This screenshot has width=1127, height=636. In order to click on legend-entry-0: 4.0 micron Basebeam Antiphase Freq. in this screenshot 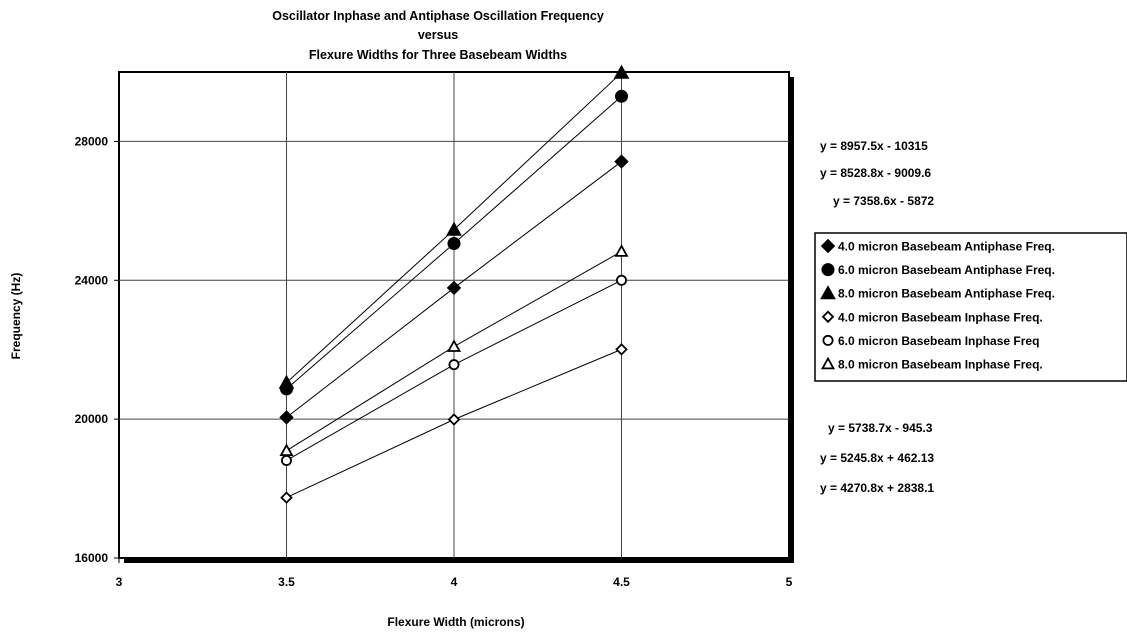, I will do `click(946, 247)`.